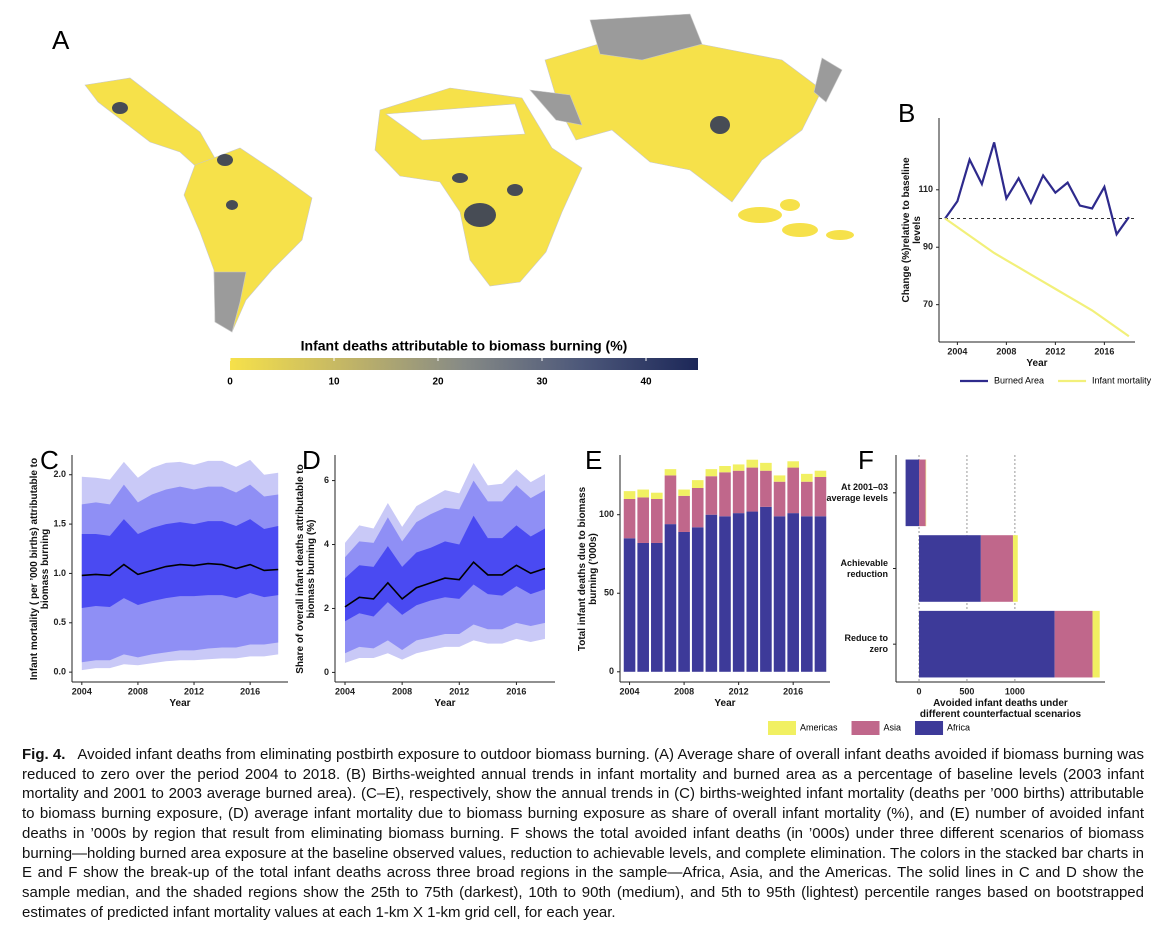  I want to click on legend-label: Africa, so click(958, 727).